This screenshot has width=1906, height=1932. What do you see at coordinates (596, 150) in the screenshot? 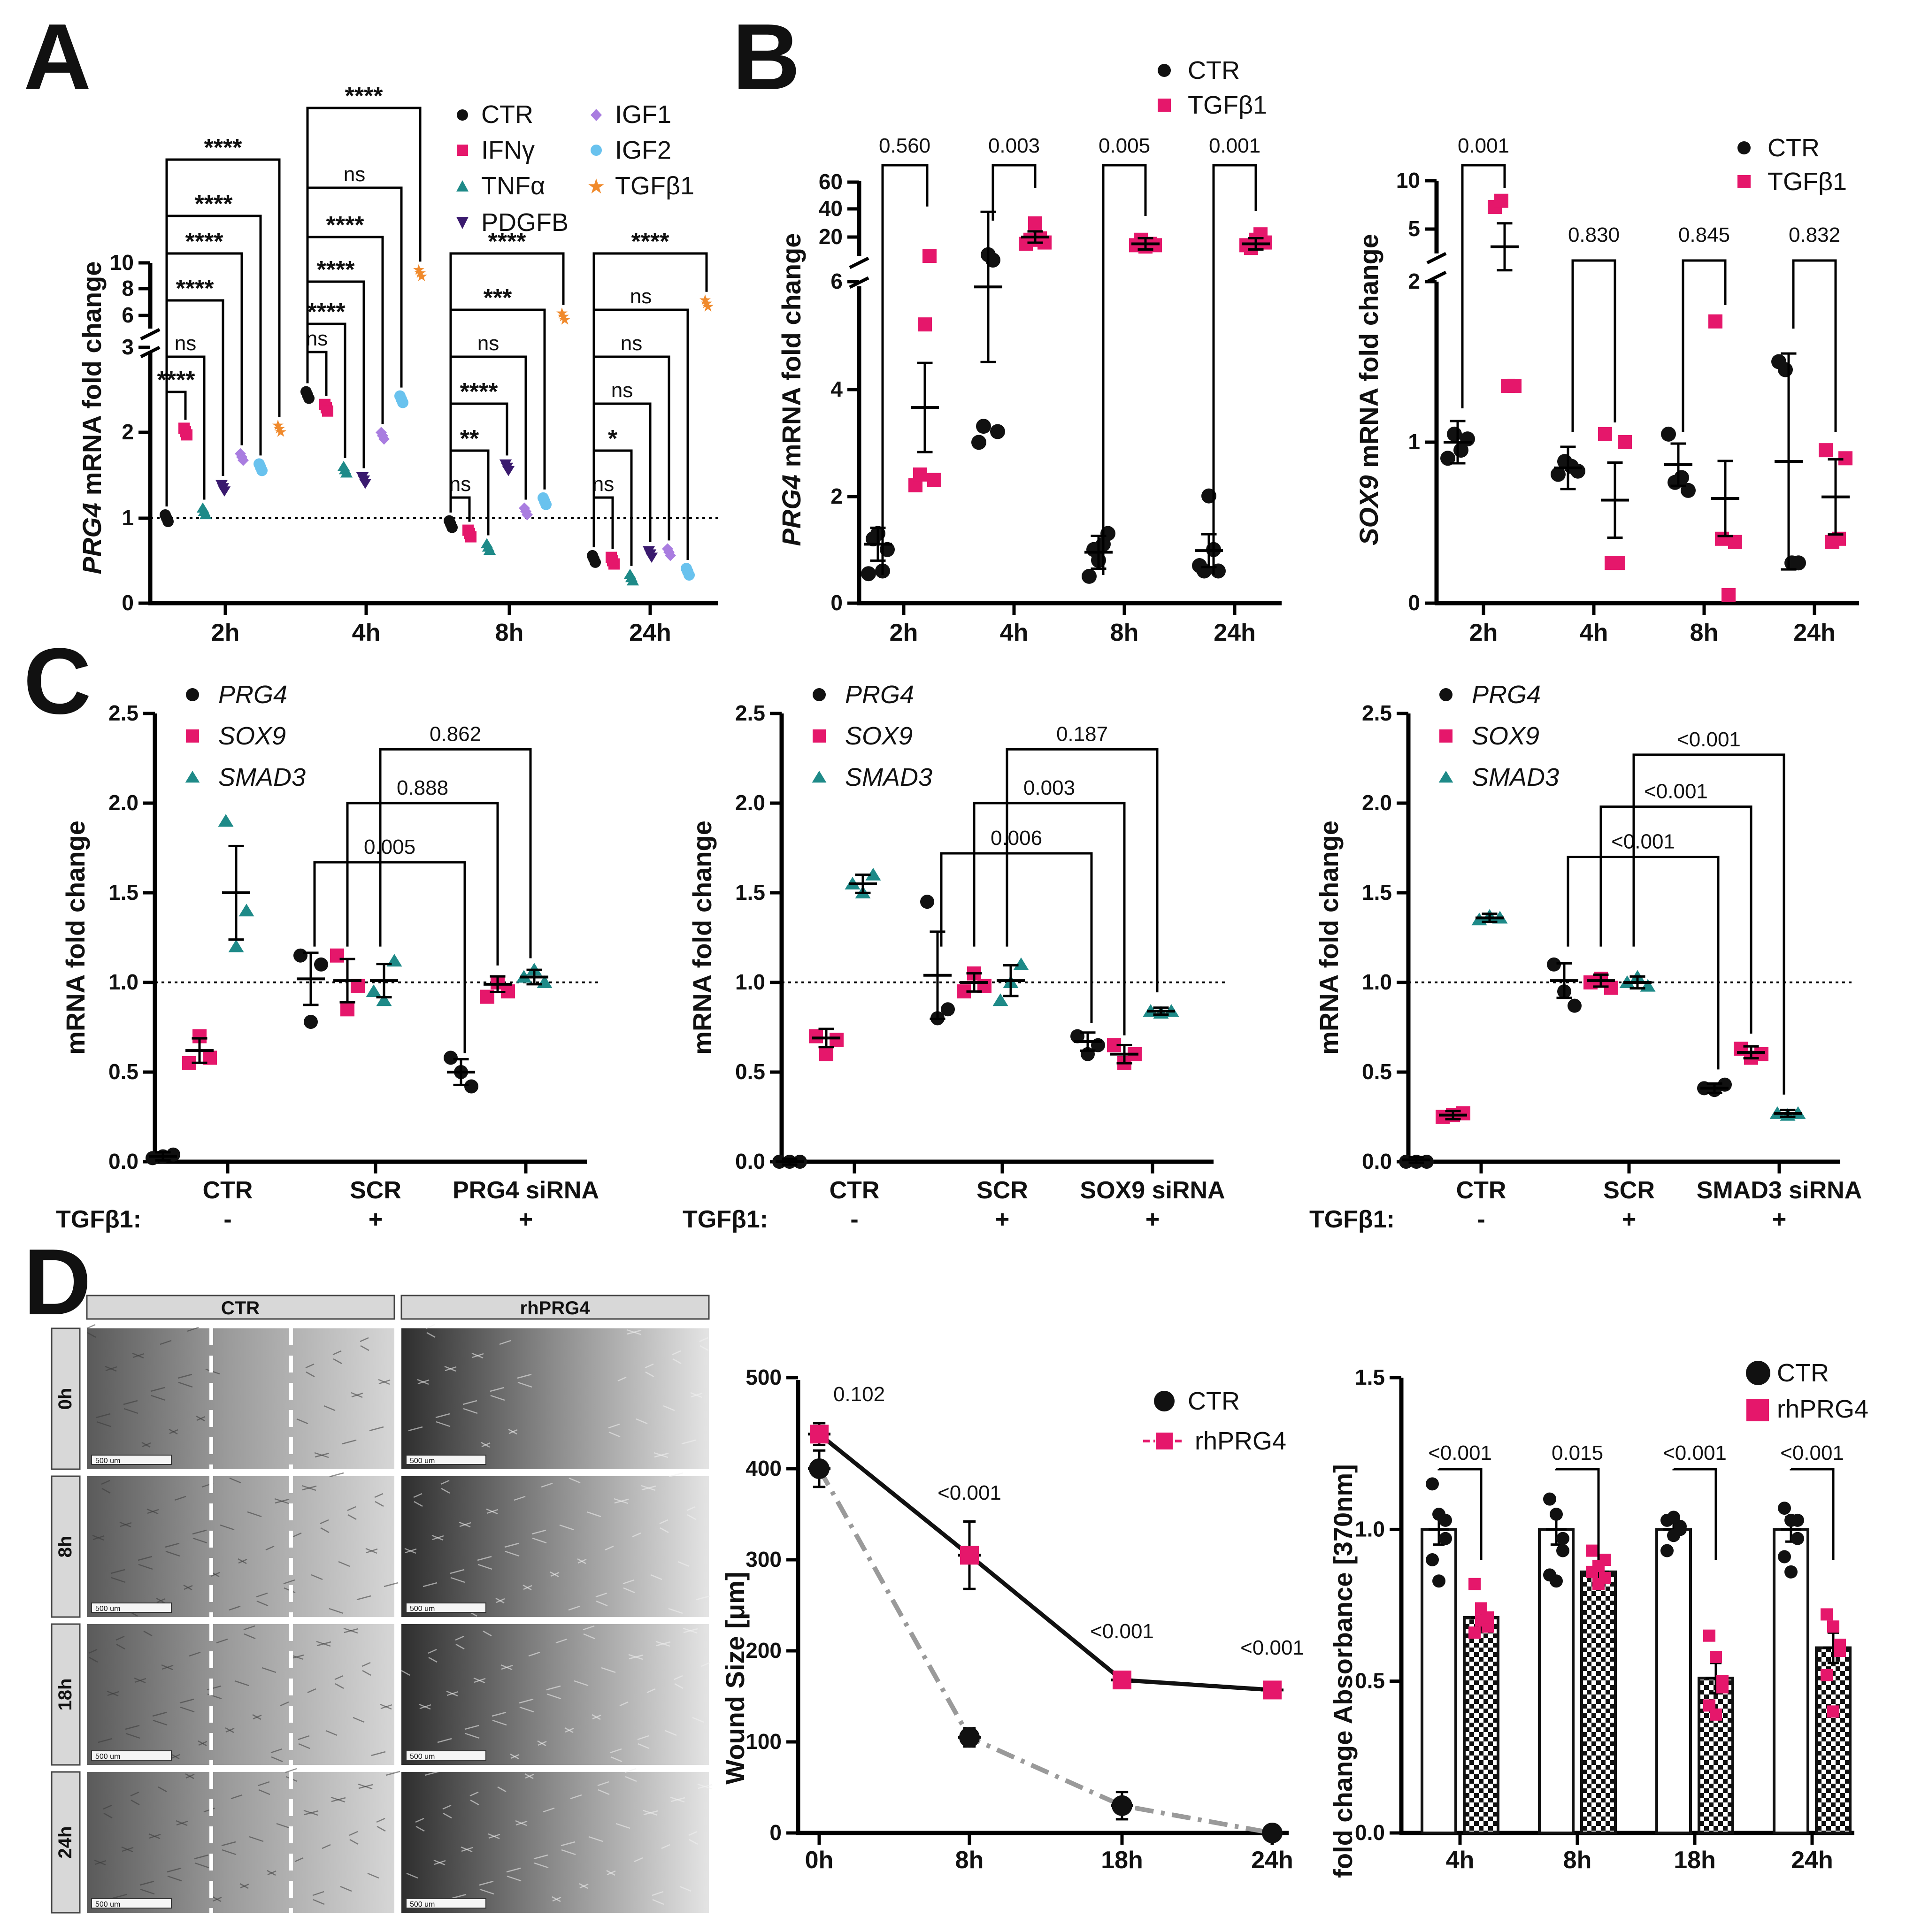
I see `legend-igf2-marker` at bounding box center [596, 150].